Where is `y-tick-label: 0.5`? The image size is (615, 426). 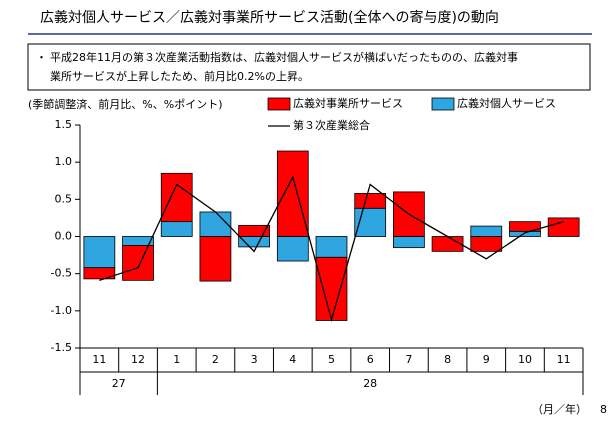 y-tick-label: 0.5 is located at coordinates (64, 198).